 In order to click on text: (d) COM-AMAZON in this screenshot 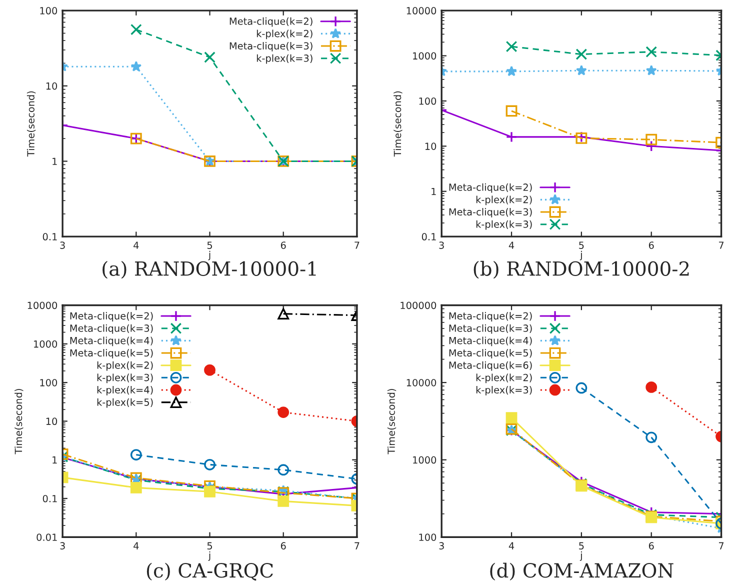, I will do `click(582, 571)`.